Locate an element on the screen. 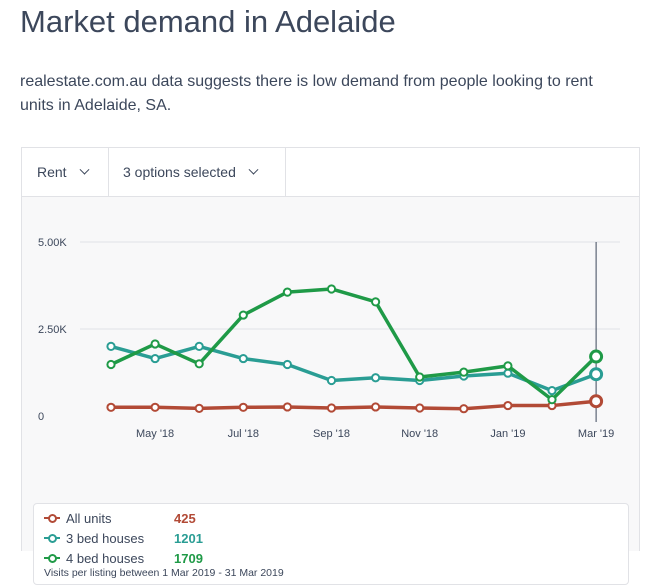 This screenshot has height=585, width=652. legend-item-label: 4 bed houses is located at coordinates (105, 558).